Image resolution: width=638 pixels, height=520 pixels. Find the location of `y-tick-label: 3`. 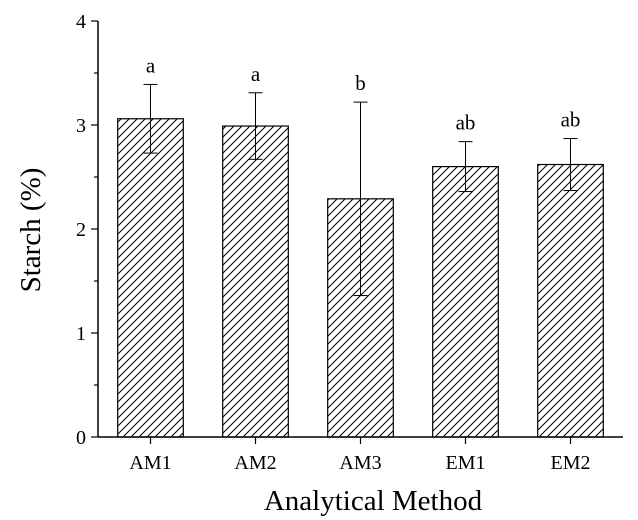

y-tick-label: 3 is located at coordinates (81, 126).